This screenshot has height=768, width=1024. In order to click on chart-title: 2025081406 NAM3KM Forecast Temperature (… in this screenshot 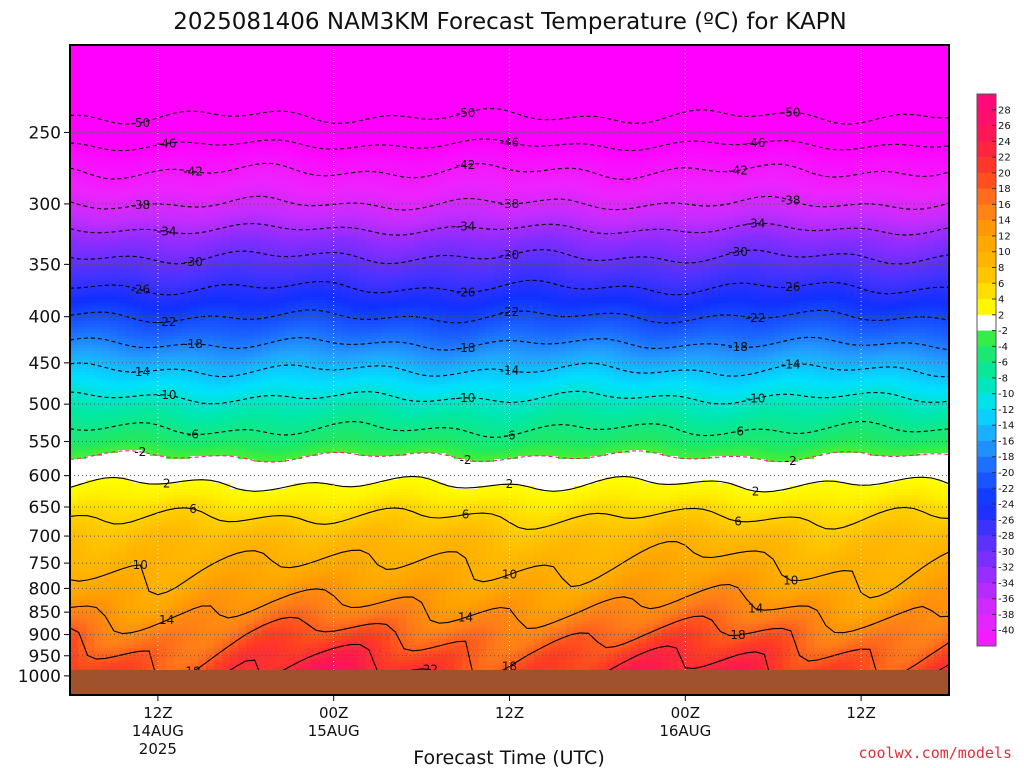, I will do `click(510, 22)`.